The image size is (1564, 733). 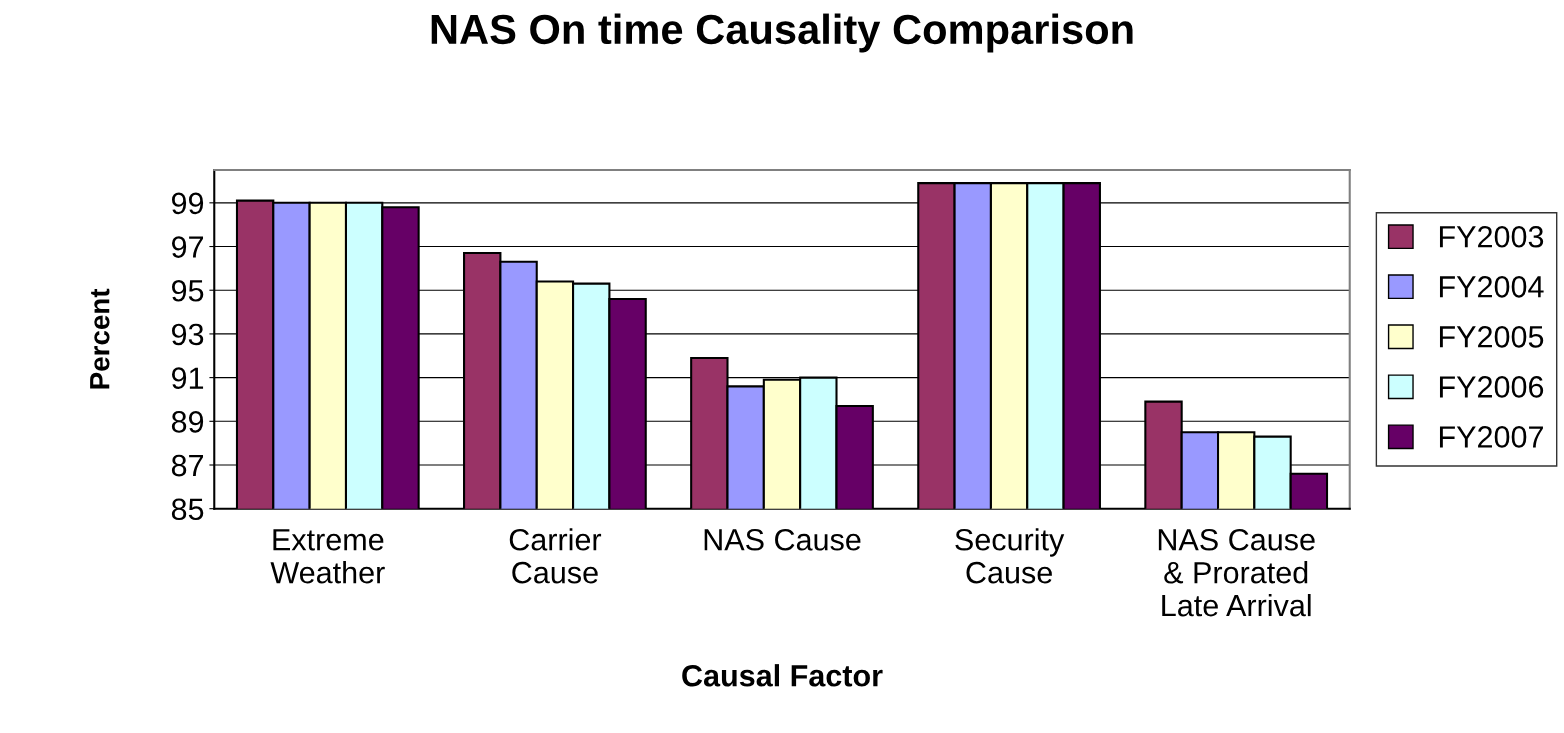 What do you see at coordinates (187, 422) in the screenshot?
I see `y-tick-label: 89` at bounding box center [187, 422].